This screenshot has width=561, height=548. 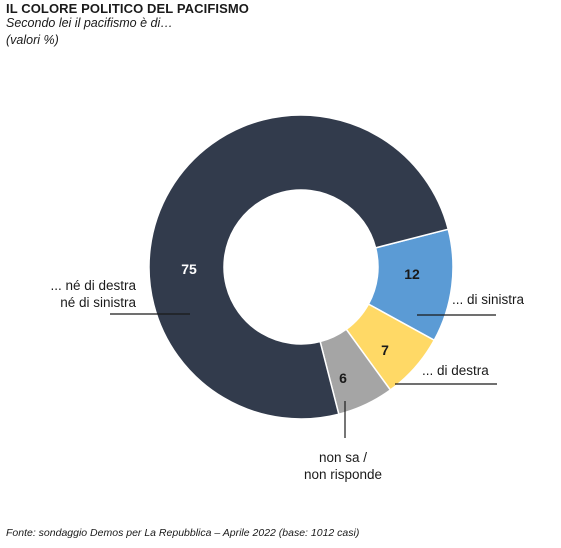 I want to click on category-label-di-sinistra: ... di sinistra, so click(x=488, y=299).